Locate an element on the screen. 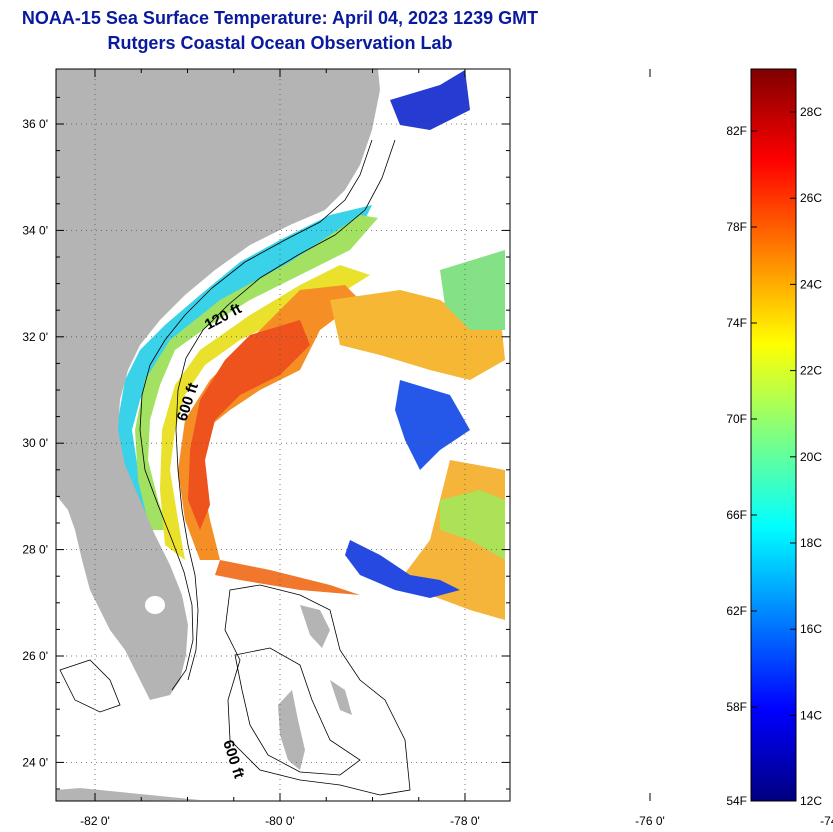 The image size is (833, 832). longitude-labels: -82 0' -80 0' -78 0' -76 0' -74 0' is located at coordinates (456, 821).